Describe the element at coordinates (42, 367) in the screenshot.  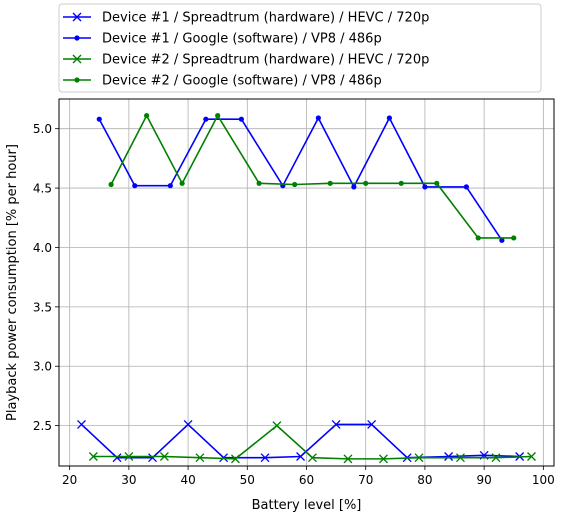
I see `y-tick-label: 3.0` at that location.